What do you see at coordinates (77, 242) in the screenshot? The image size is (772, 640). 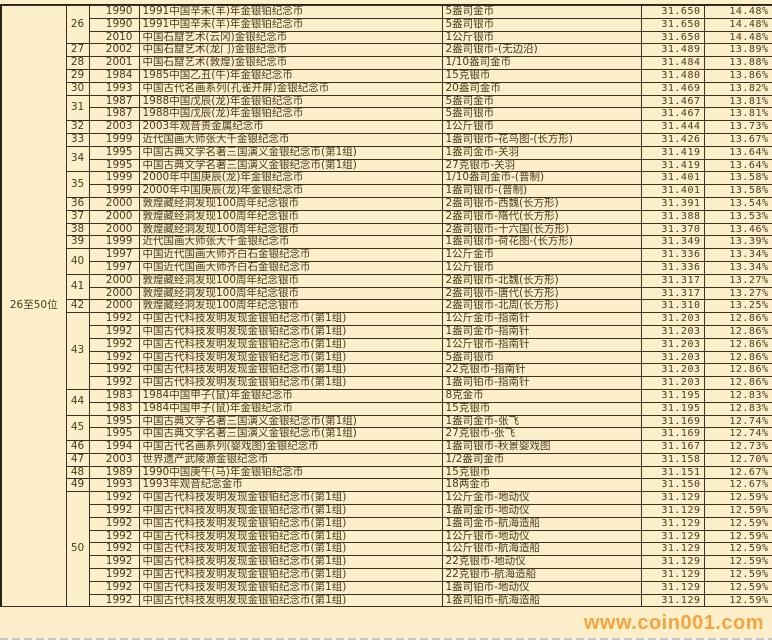 I see `rank-cell: 39` at bounding box center [77, 242].